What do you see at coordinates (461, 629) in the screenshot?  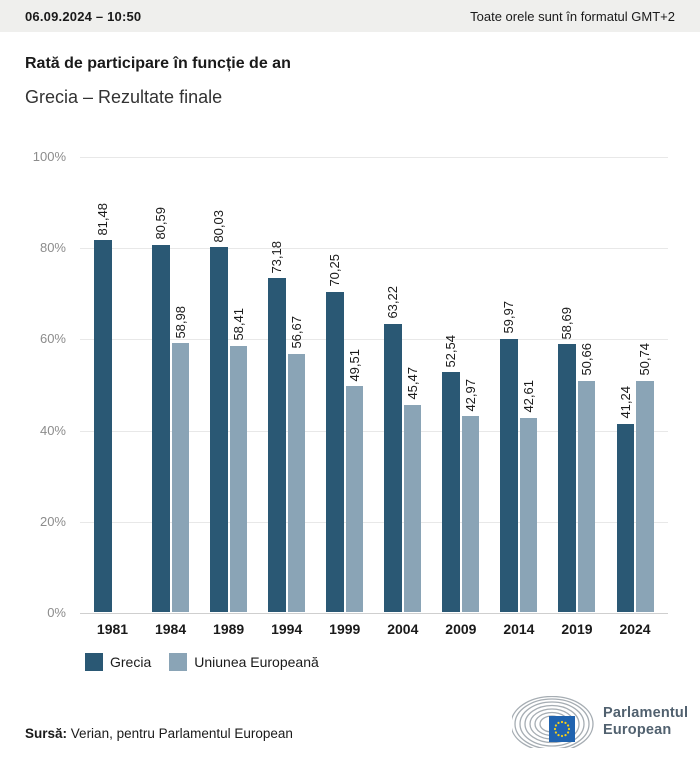 I see `x-axis-label-2009: 2009` at bounding box center [461, 629].